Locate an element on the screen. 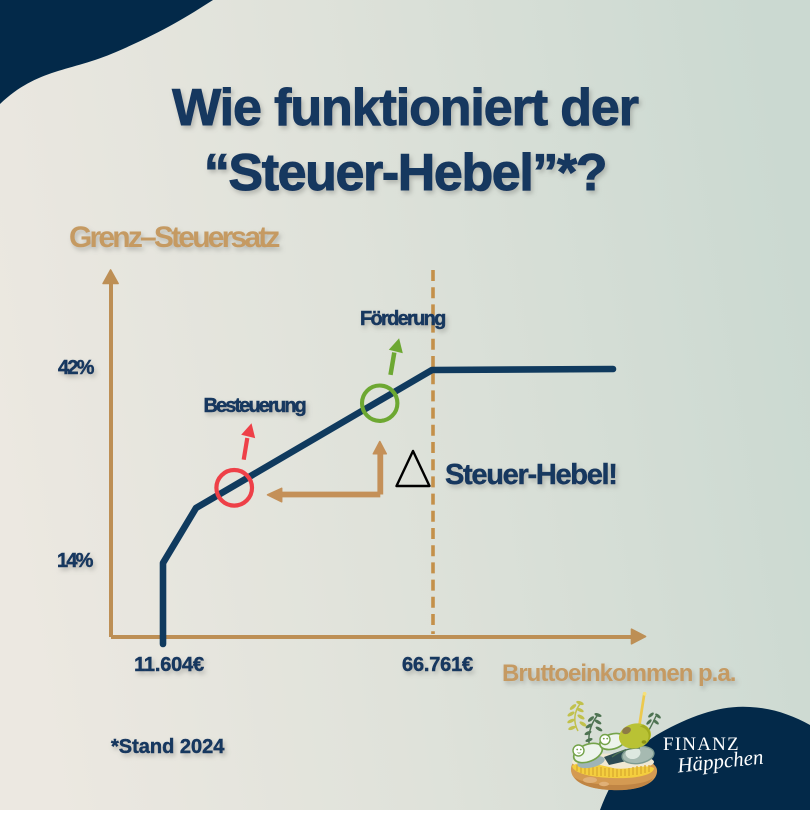 The width and height of the screenshot is (810, 815). svg-text: Grenz–Steuersatz is located at coordinates (174, 237).